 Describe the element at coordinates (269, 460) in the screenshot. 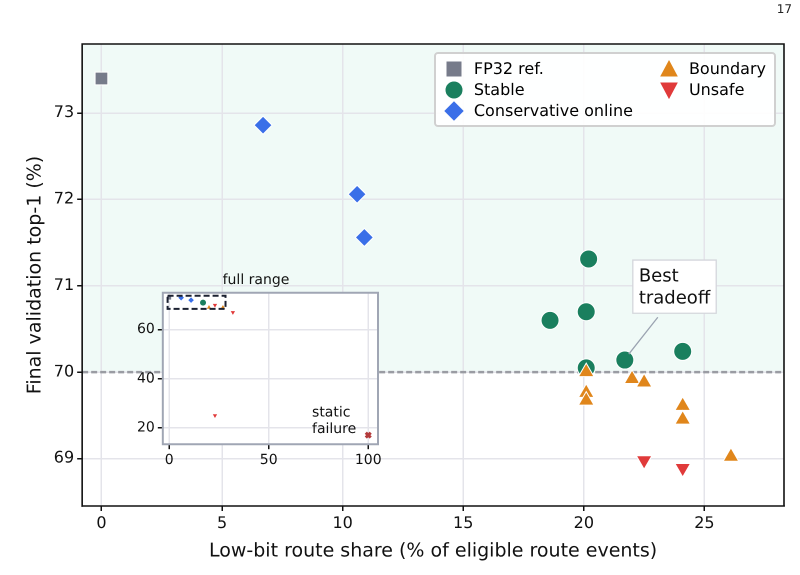

I see `x-tick-label: 50` at that location.